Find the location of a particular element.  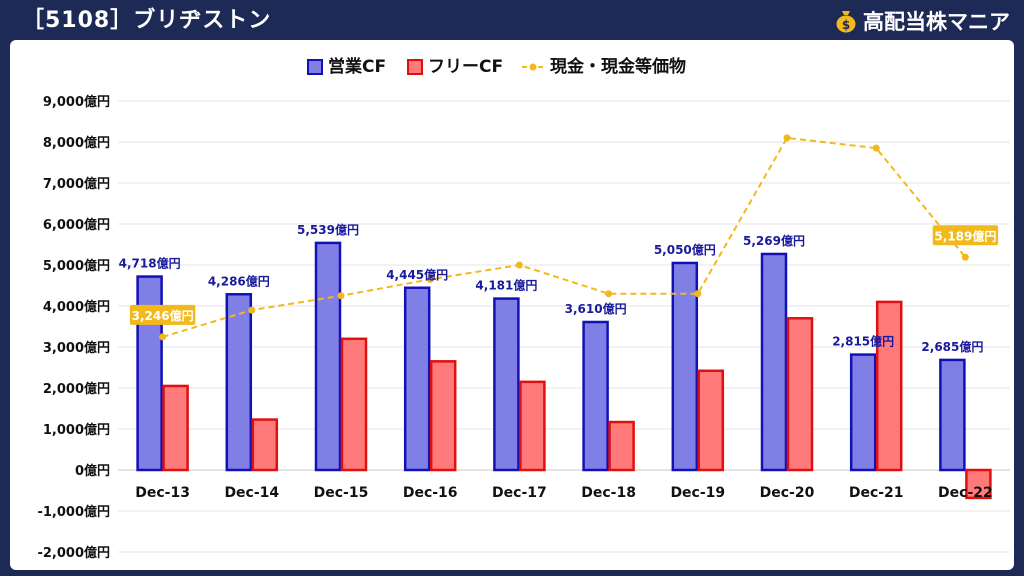

operating-cf-data-label: 2,815億円 is located at coordinates (863, 341).